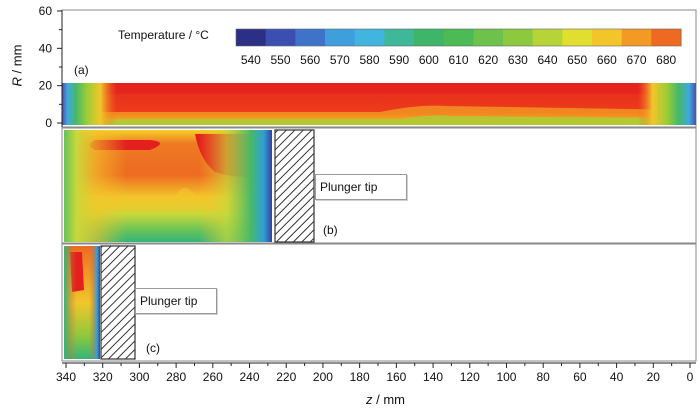  I want to click on colorbar-tick-label: 650, so click(577, 60).